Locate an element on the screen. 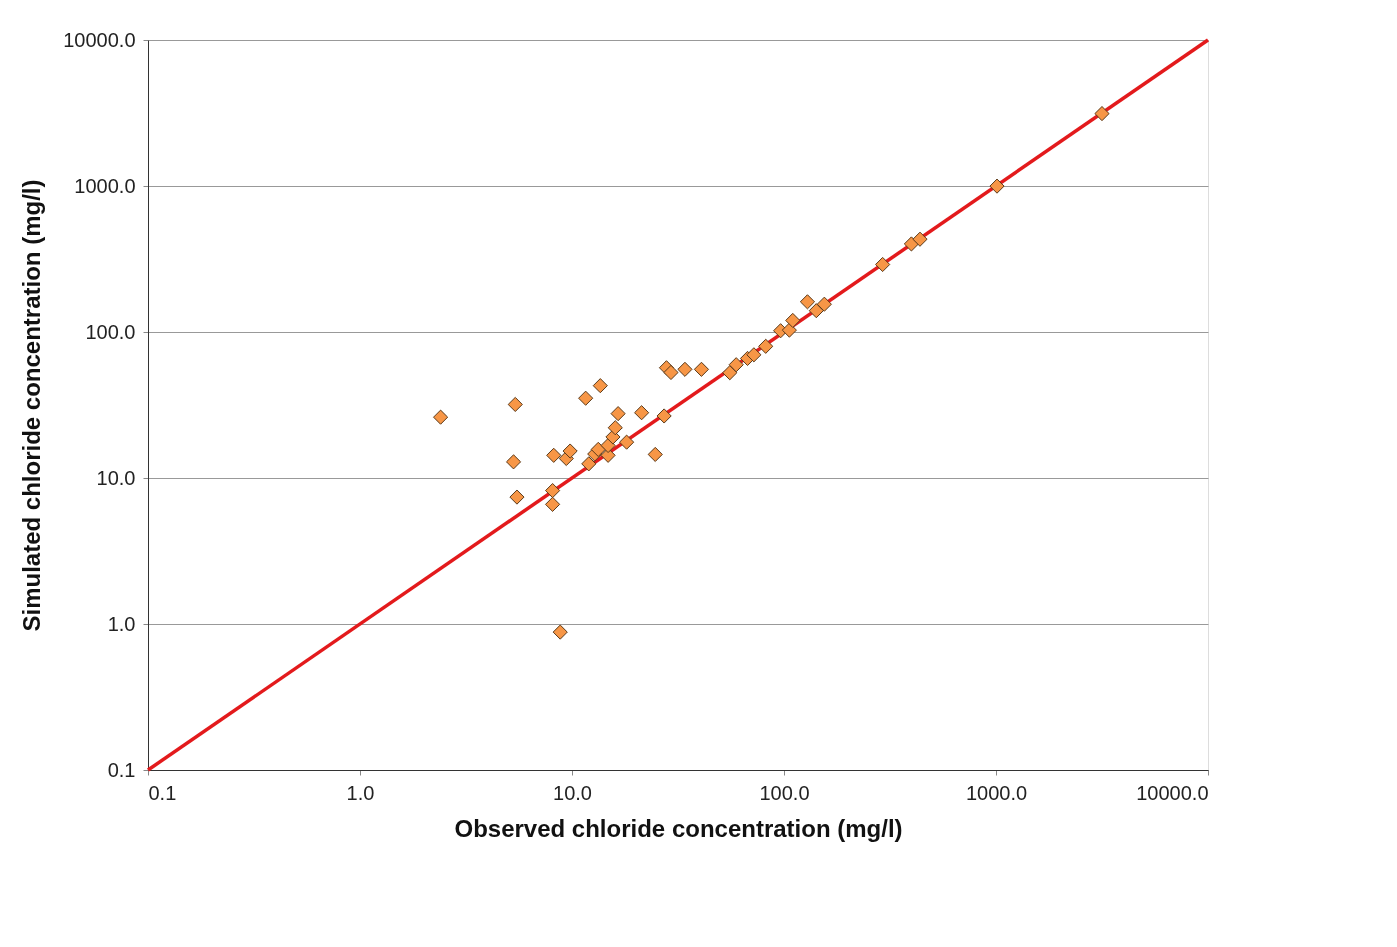 The height and width of the screenshot is (947, 1397). y-tick-label: 0.1 is located at coordinates (121, 769).